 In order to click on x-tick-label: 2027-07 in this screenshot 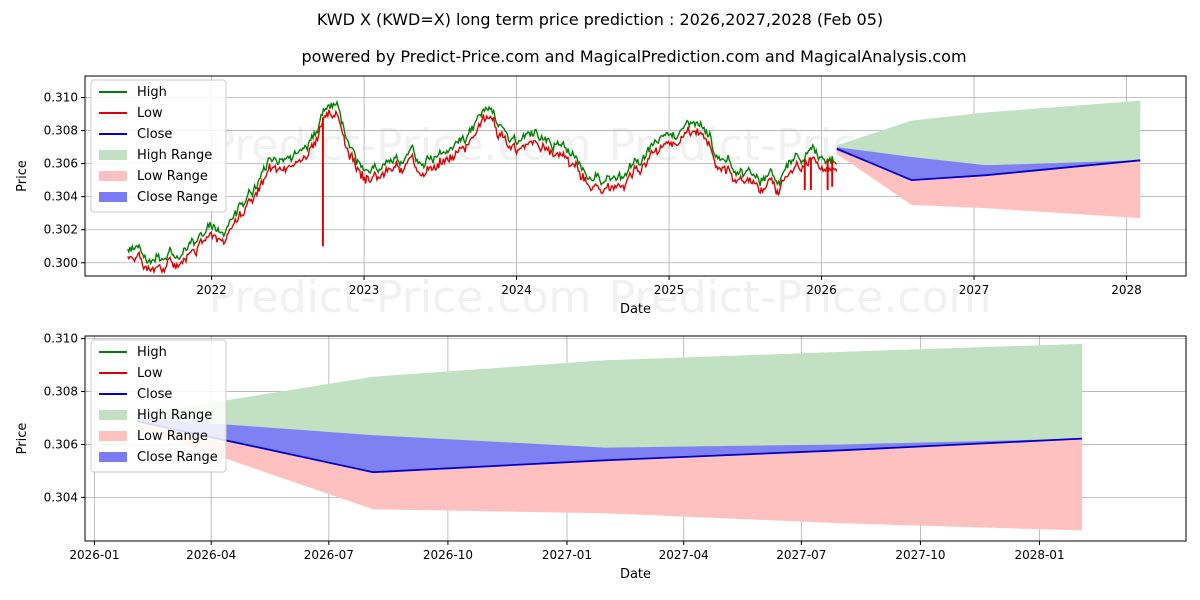, I will do `click(801, 555)`.